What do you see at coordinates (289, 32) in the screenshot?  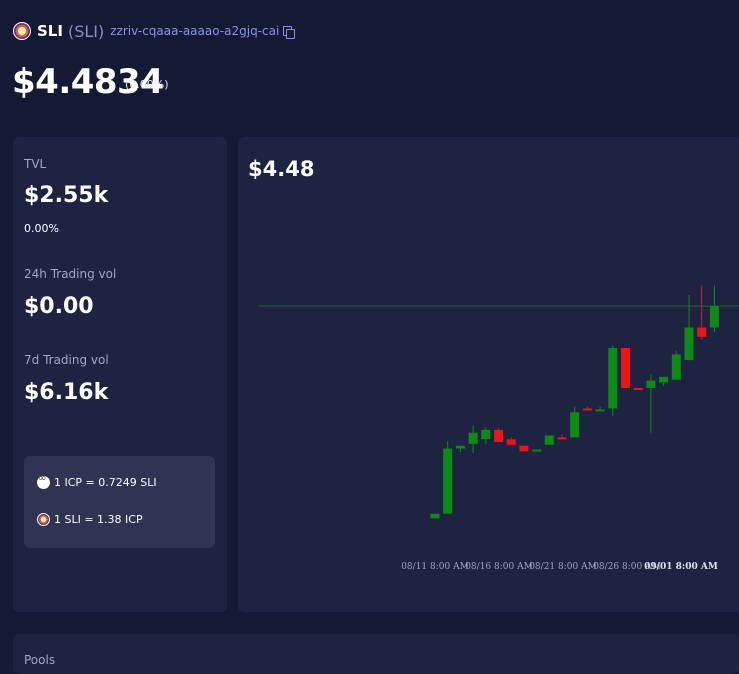 I see `copy-icon` at bounding box center [289, 32].